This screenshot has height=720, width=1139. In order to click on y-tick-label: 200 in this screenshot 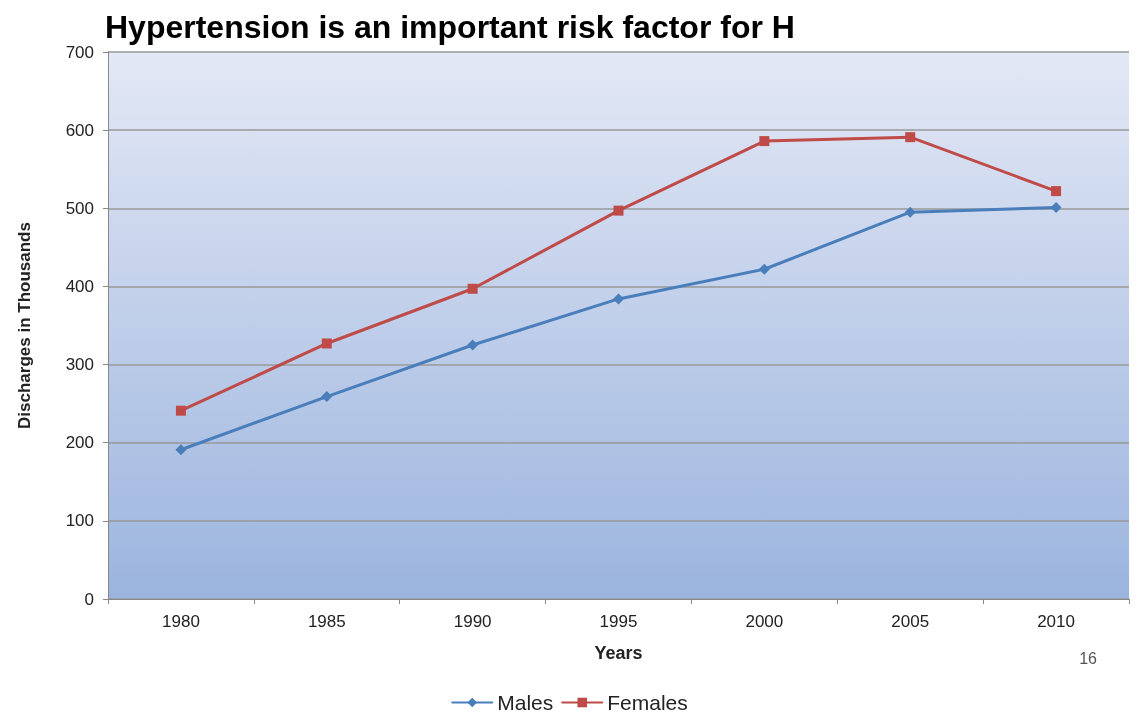, I will do `click(79, 443)`.